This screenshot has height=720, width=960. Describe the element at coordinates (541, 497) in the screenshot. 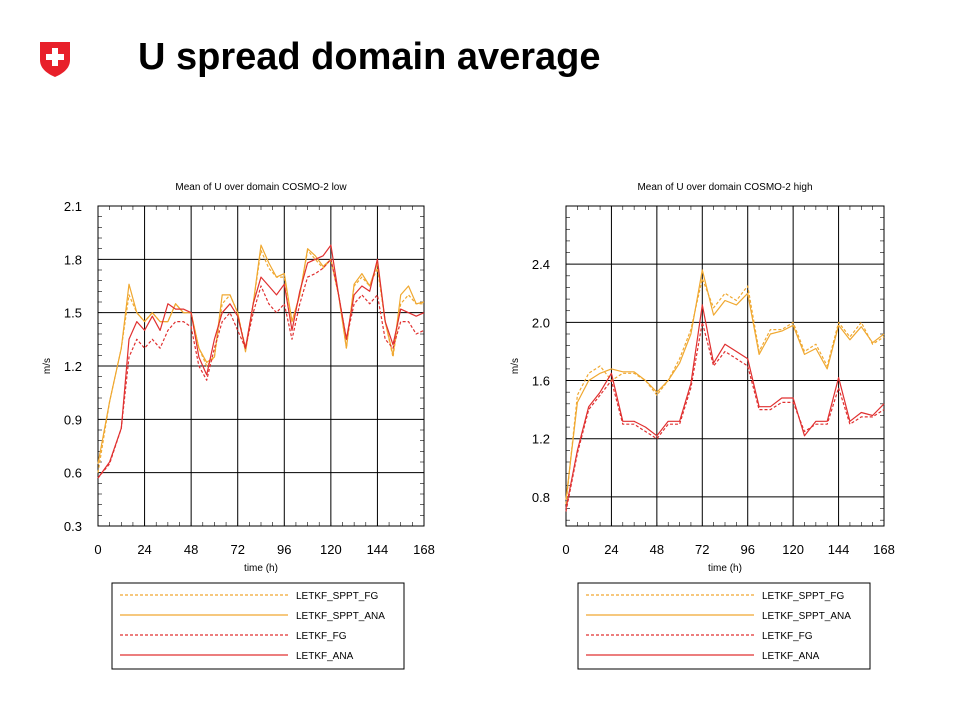

I see `y-tick-label: 0.8` at that location.